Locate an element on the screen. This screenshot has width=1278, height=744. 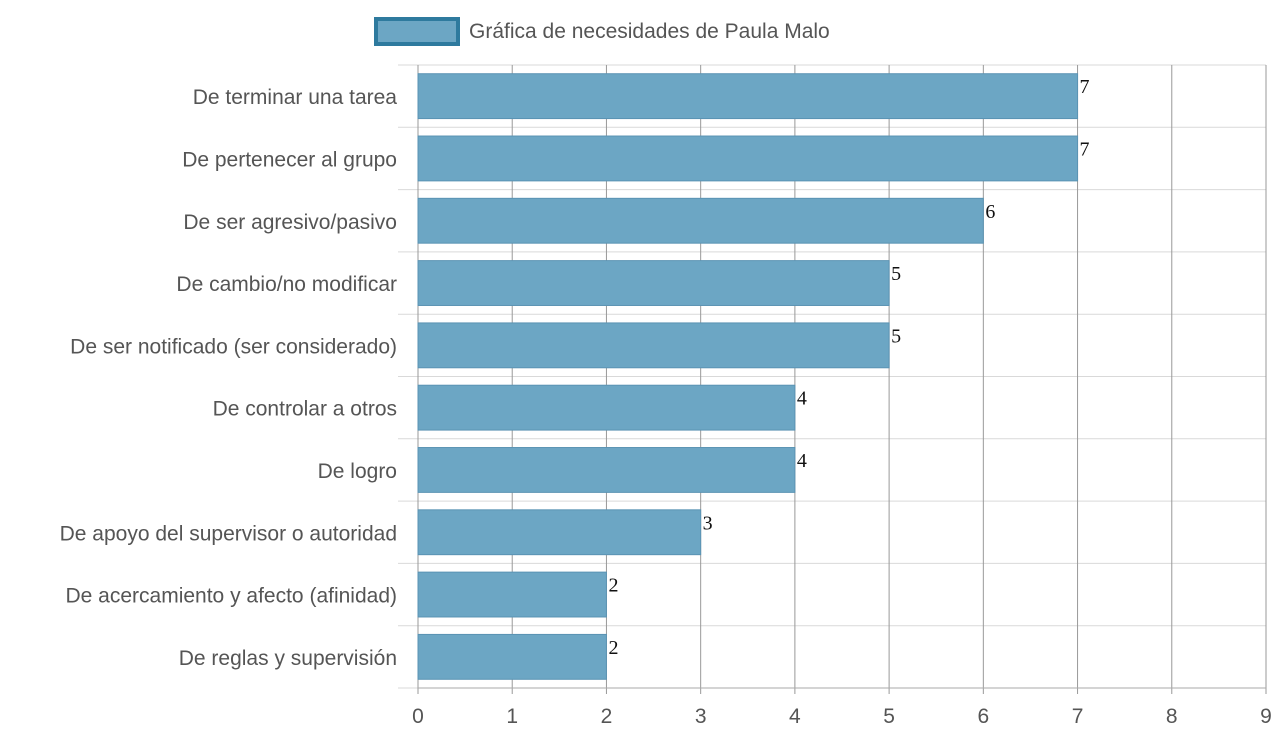
data-label: 6 is located at coordinates (990, 212).